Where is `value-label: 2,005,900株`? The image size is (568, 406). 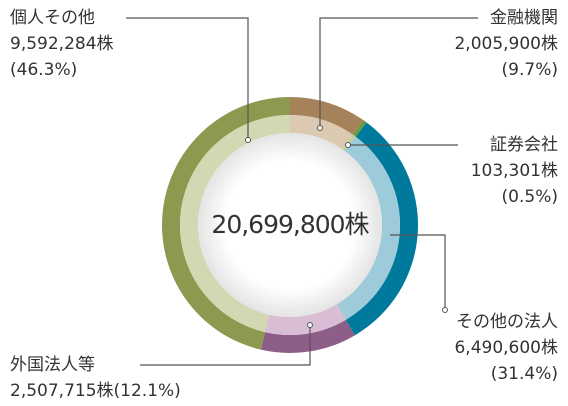 value-label: 2,005,900株 is located at coordinates (506, 44).